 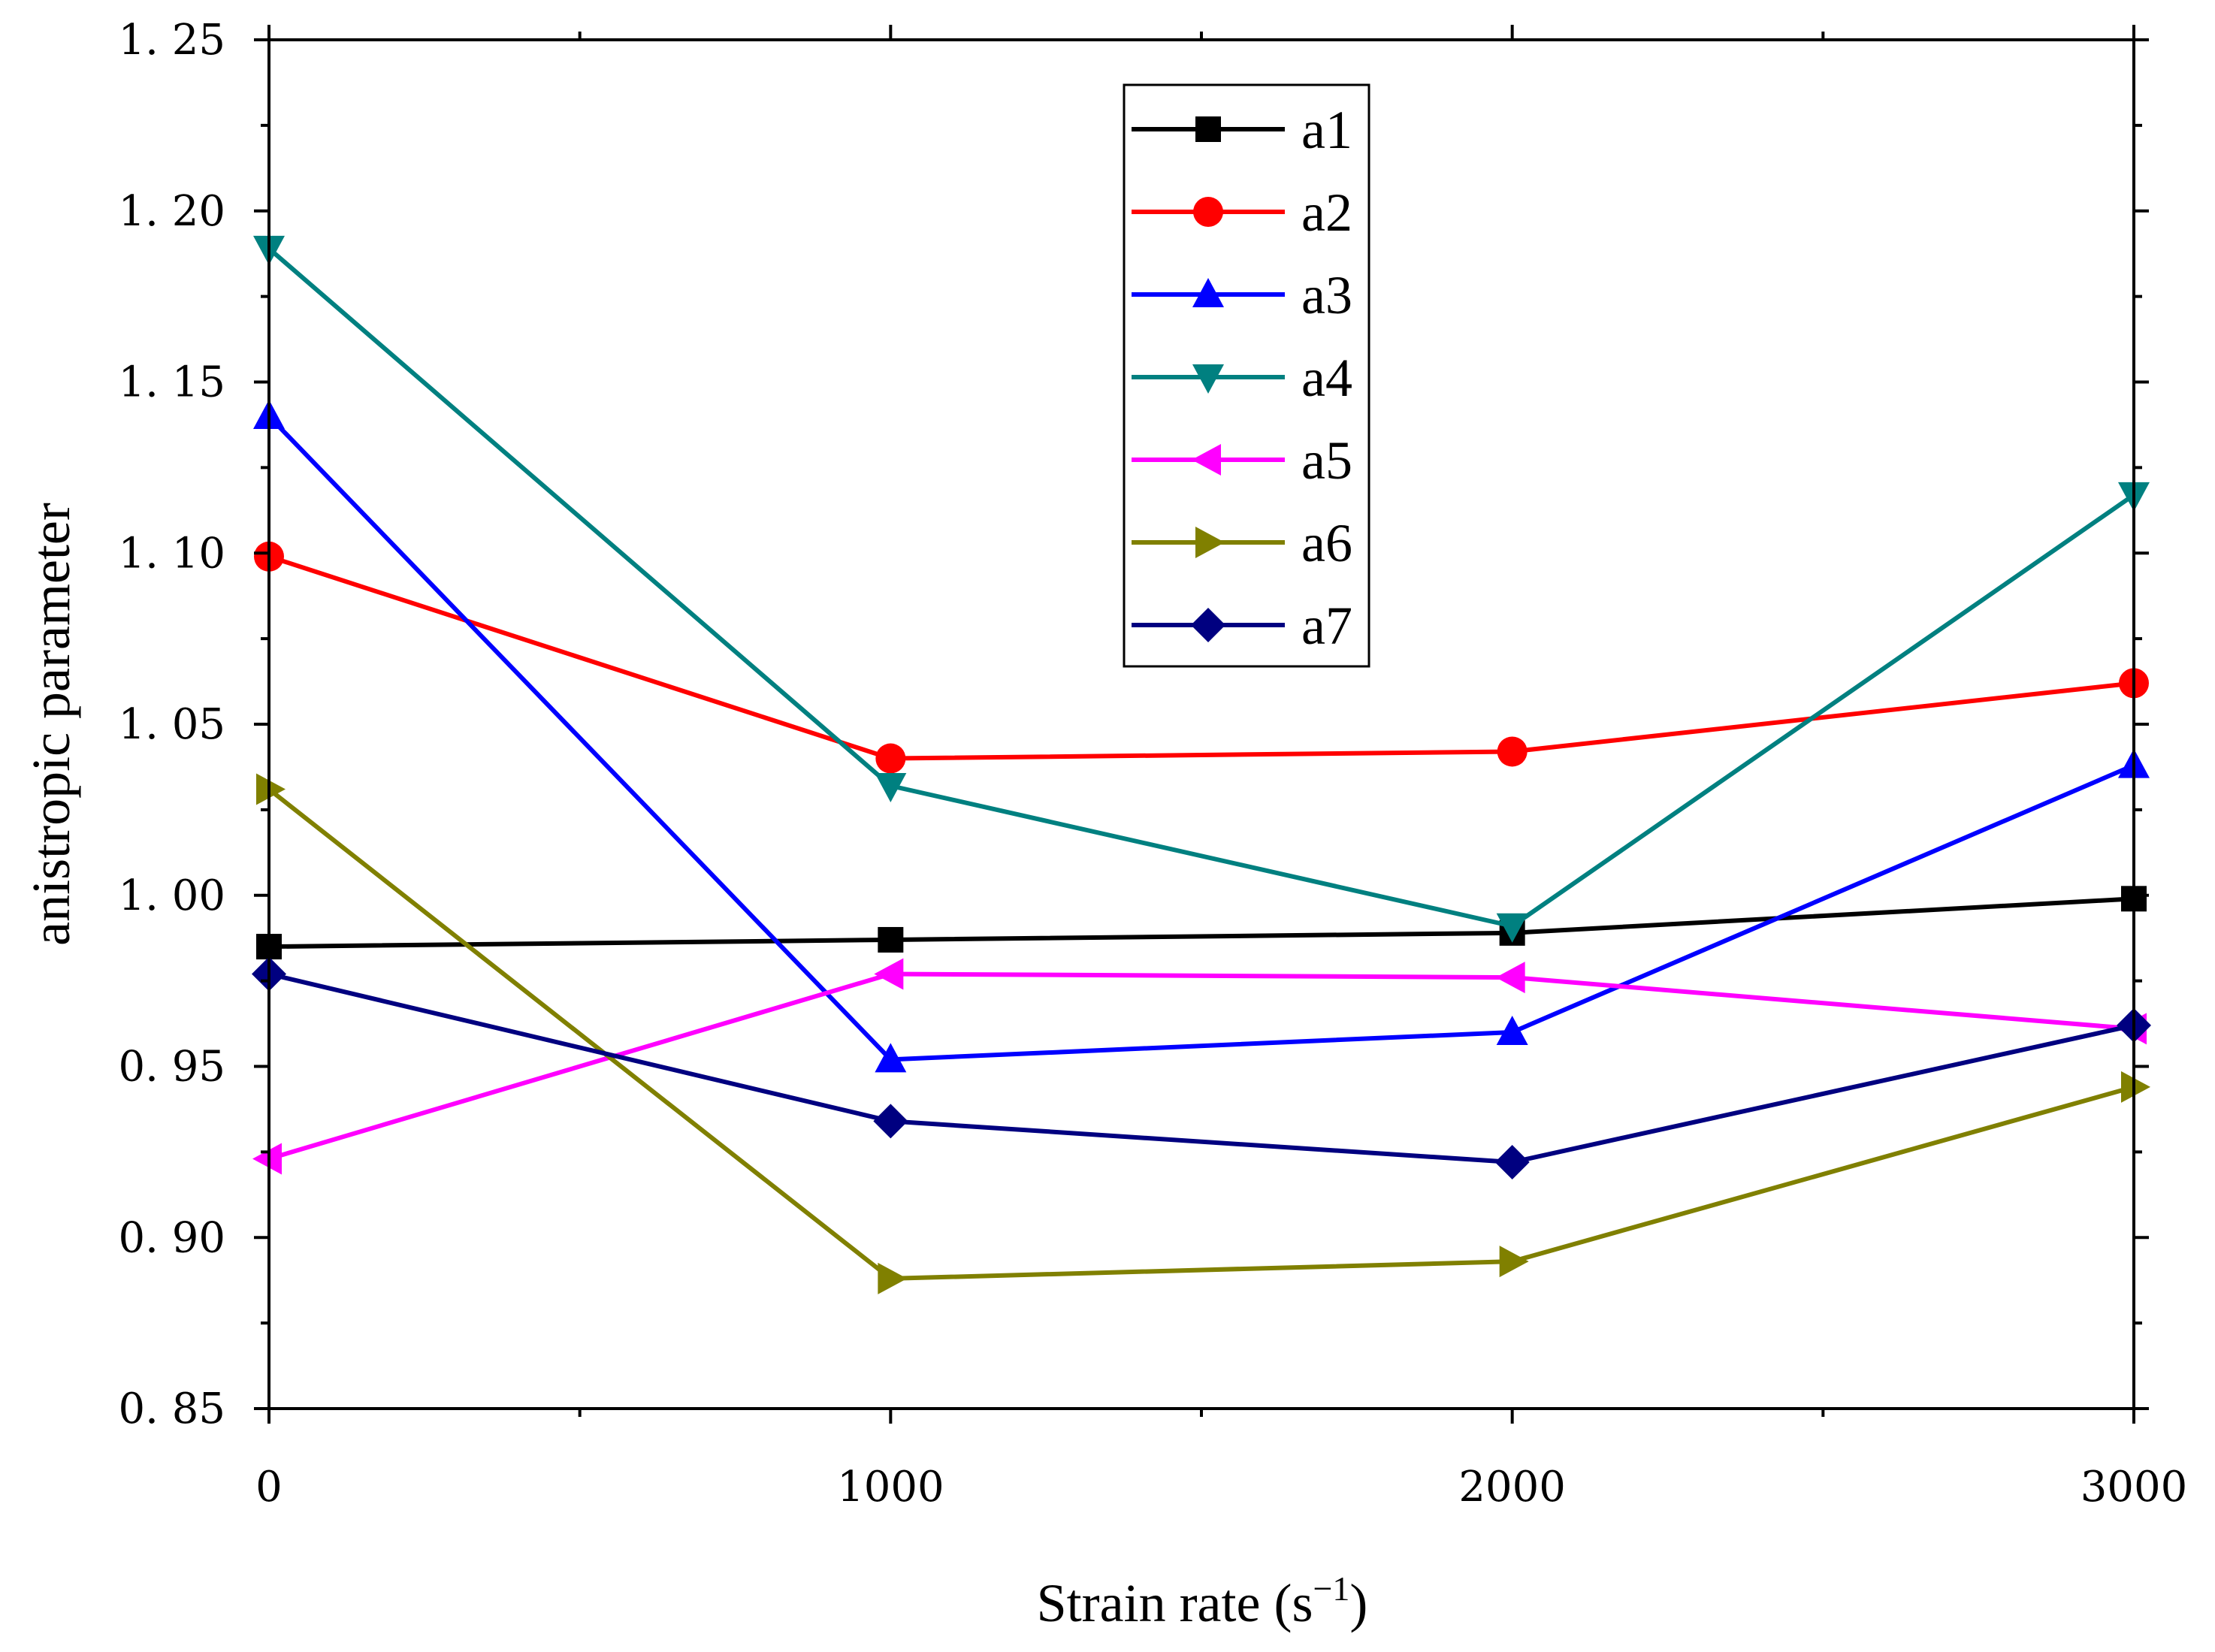 I want to click on y-tick-label: 0. 85, so click(x=172, y=1409).